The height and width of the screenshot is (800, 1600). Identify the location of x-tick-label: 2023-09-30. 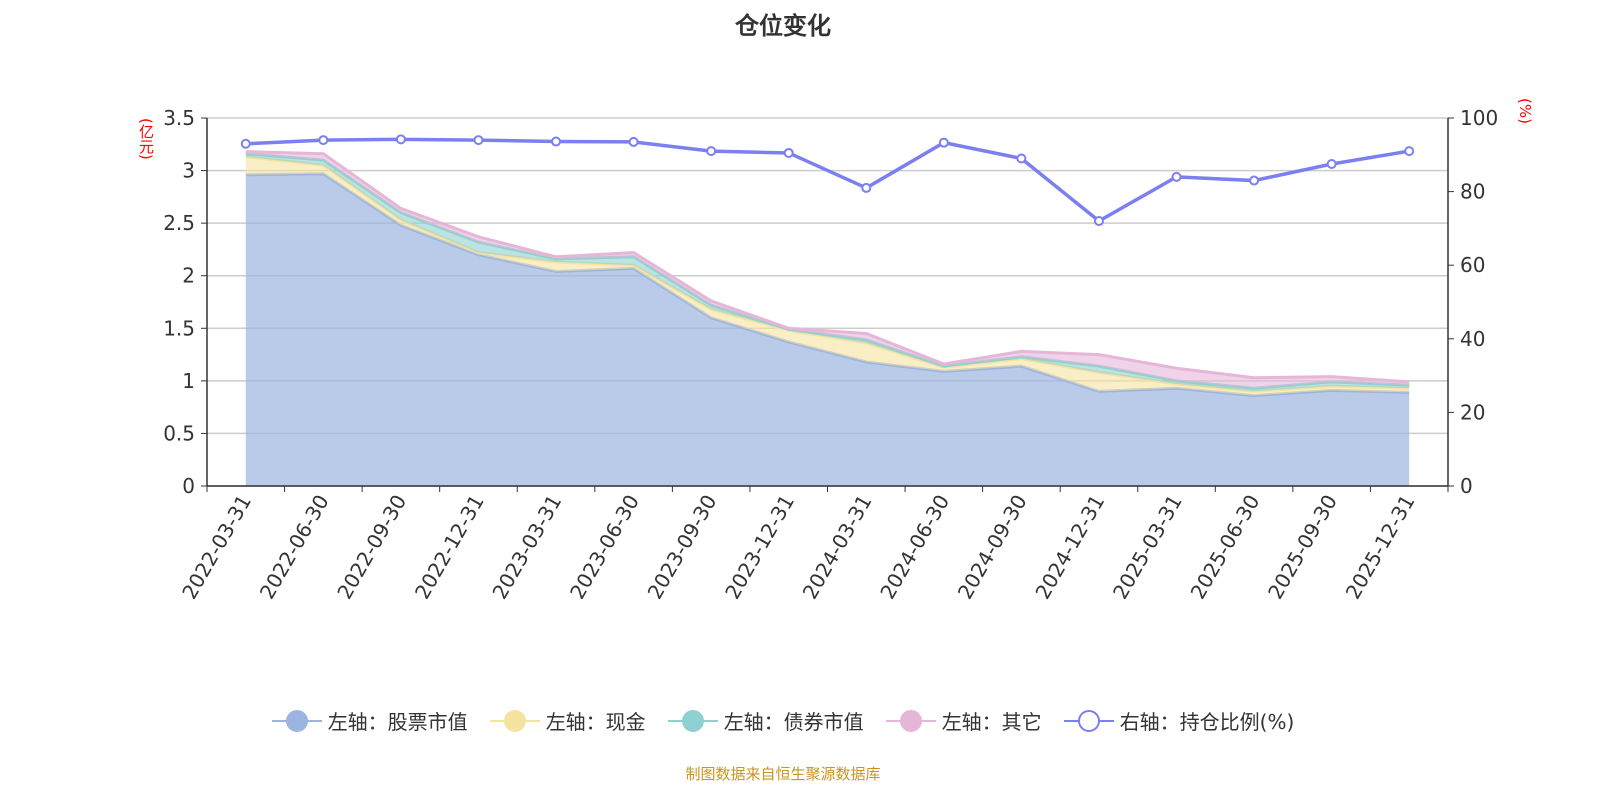
(682, 547).